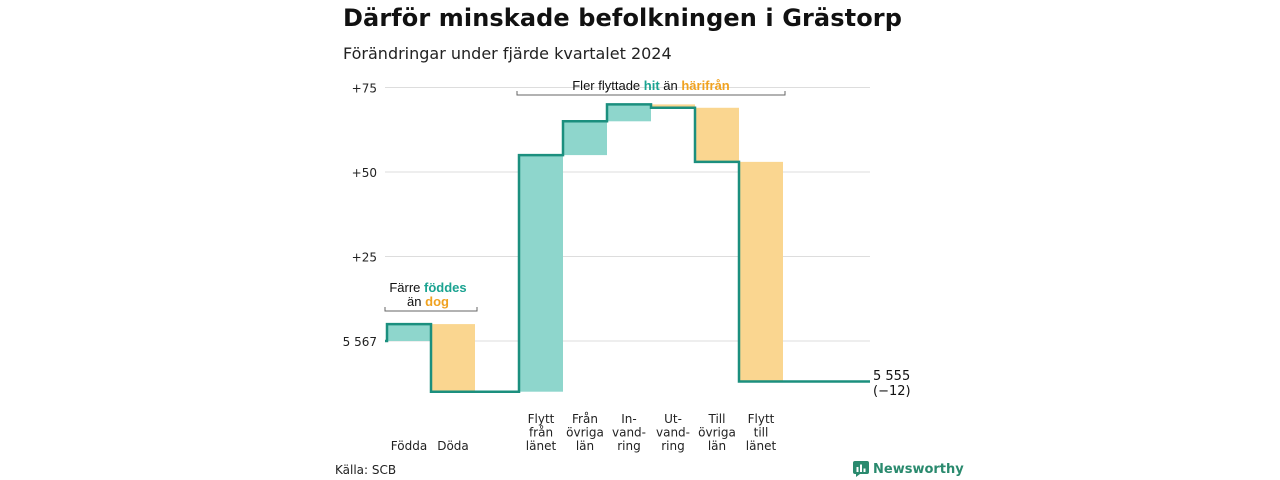 Image resolution: width=1280 pixels, height=480 pixels. Describe the element at coordinates (406, 287) in the screenshot. I see `annotation-text: Färre` at that location.